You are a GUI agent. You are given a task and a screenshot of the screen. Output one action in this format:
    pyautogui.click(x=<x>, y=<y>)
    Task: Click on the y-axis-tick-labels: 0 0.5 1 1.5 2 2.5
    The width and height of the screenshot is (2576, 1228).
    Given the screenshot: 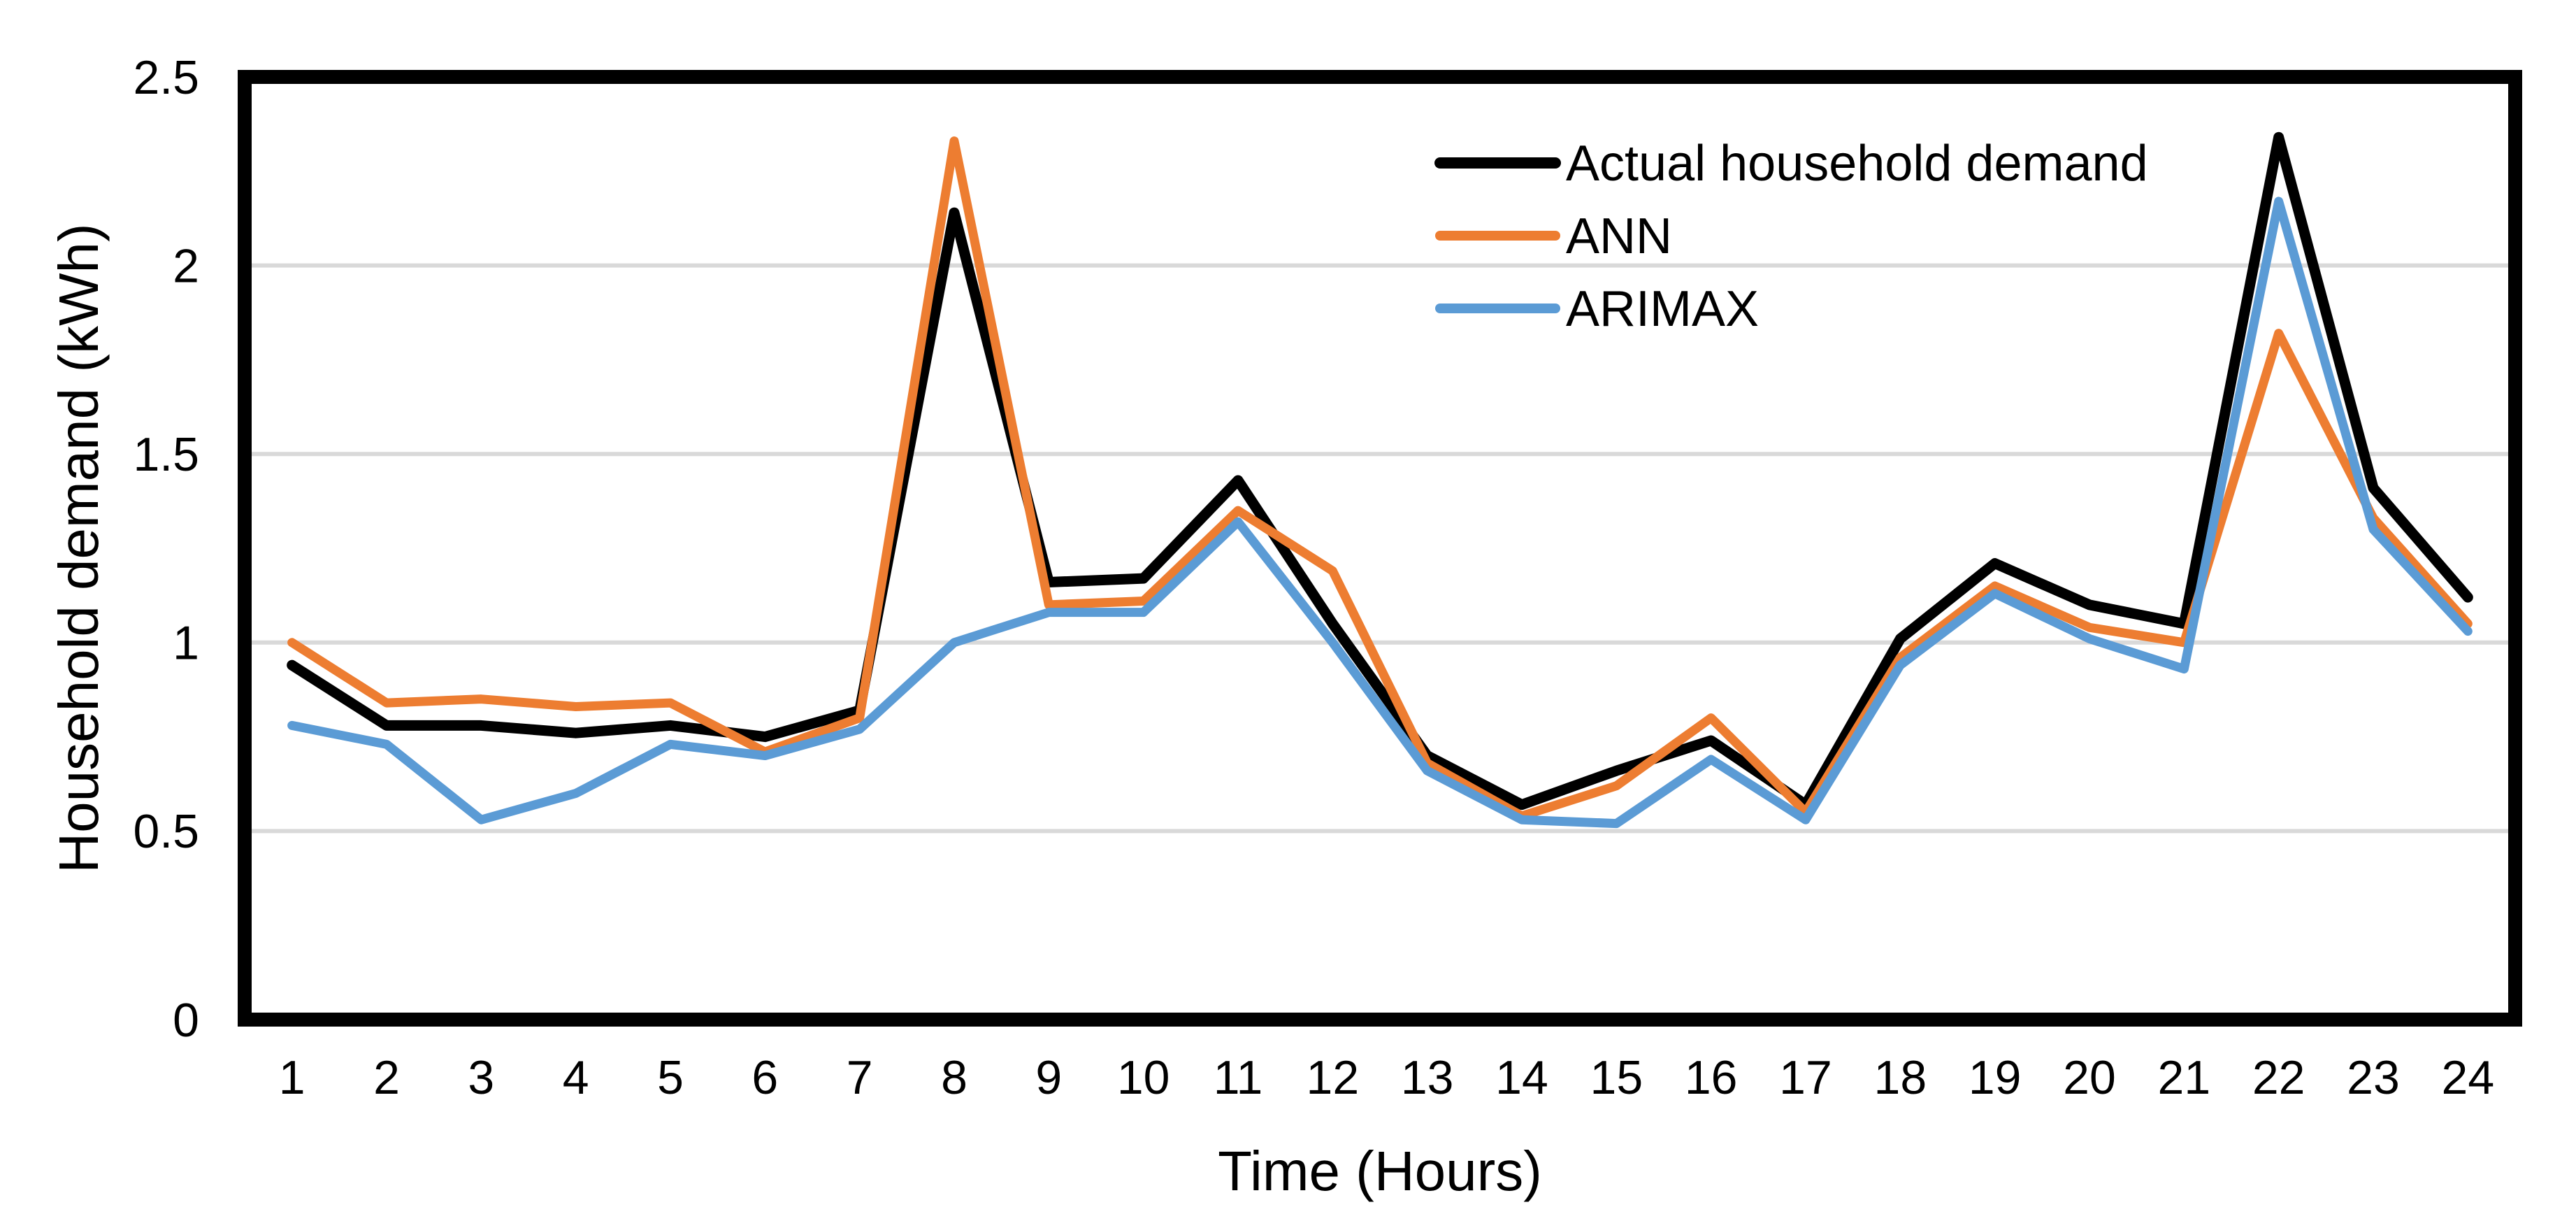 What is the action you would take?
    pyautogui.click(x=166, y=549)
    